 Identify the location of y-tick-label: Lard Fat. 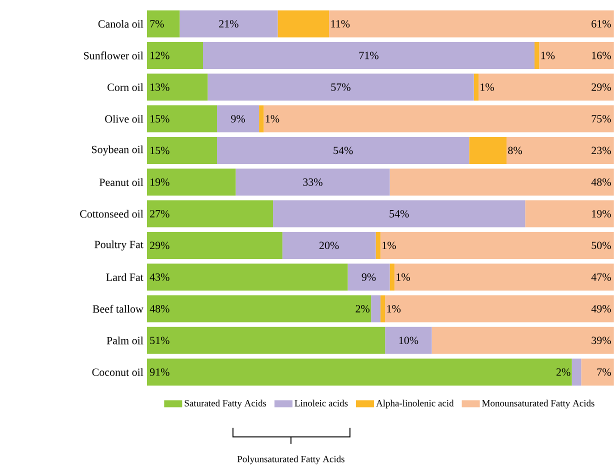
(125, 277).